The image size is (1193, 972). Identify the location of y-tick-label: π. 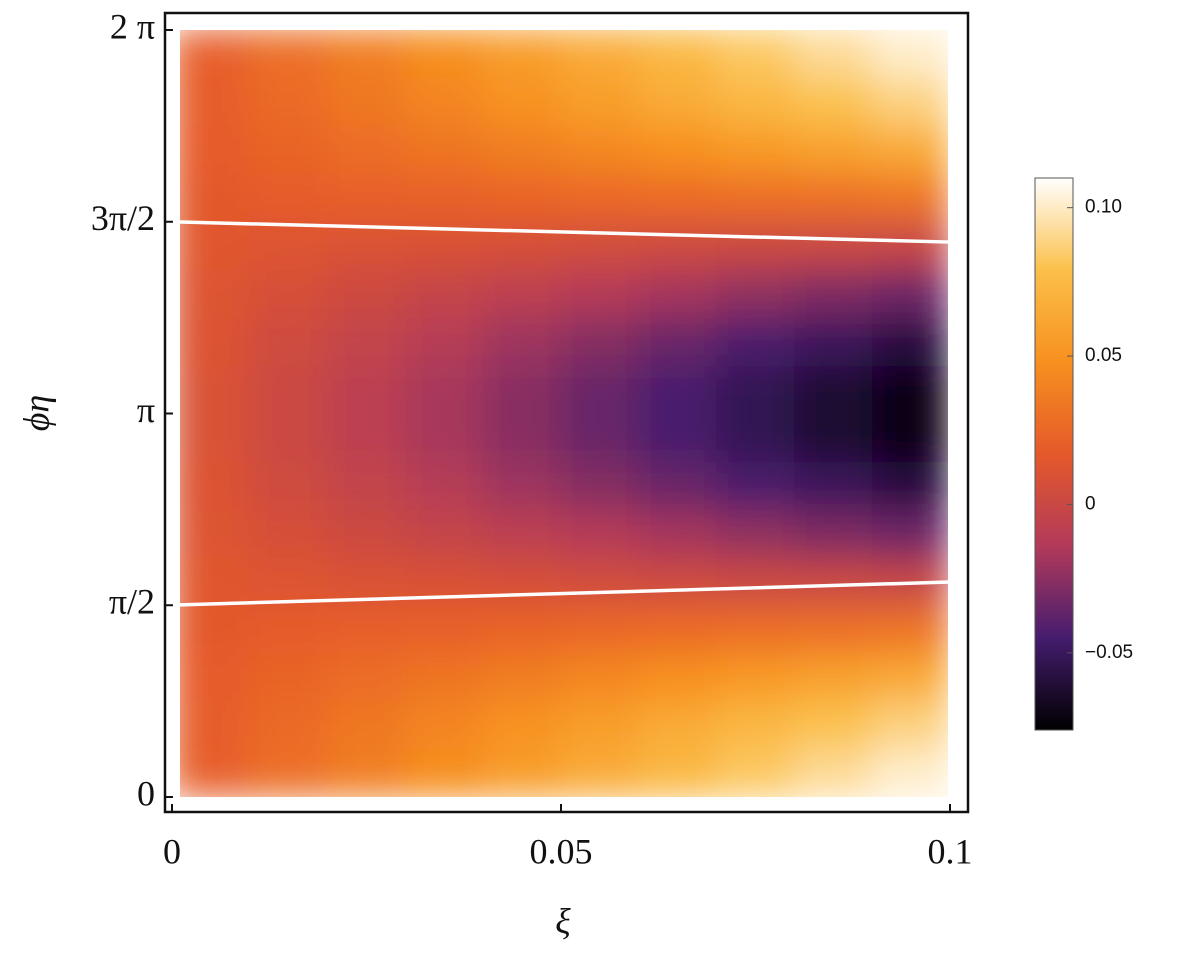
(146, 410).